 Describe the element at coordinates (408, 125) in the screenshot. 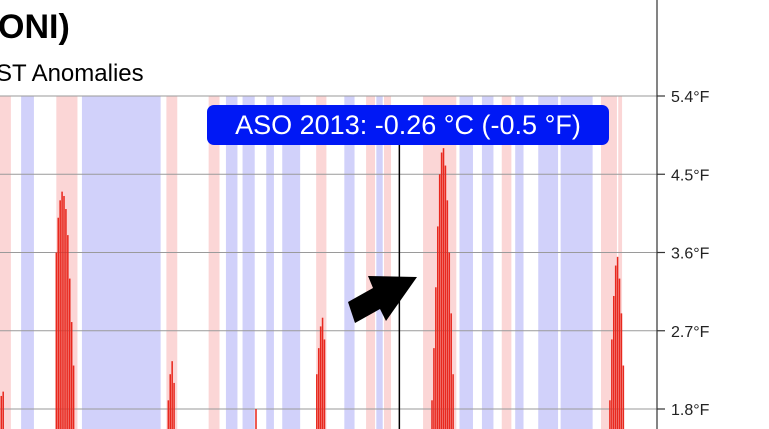

I see `value-tooltip: ASO 2013: -0.26 °C (-0.5 °F)` at that location.